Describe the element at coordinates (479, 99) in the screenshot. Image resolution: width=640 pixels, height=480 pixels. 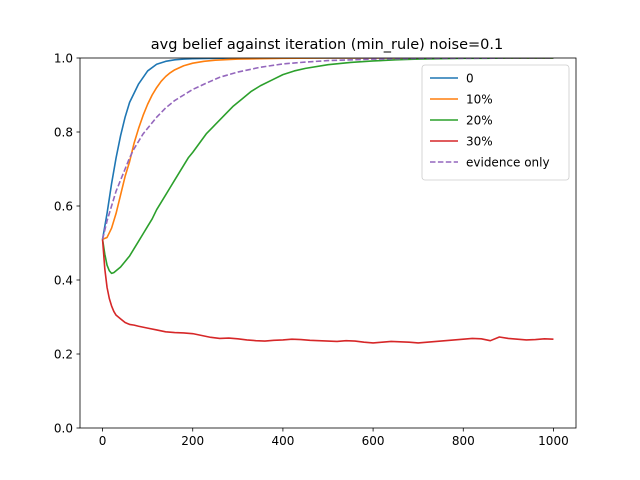
I see `legend-label: 10%` at that location.